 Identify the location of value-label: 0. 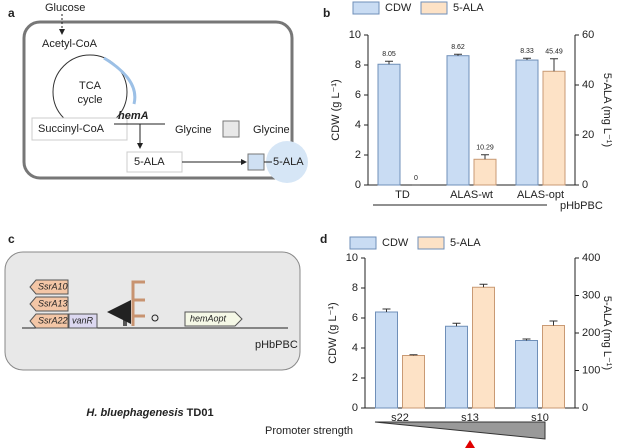
(416, 178).